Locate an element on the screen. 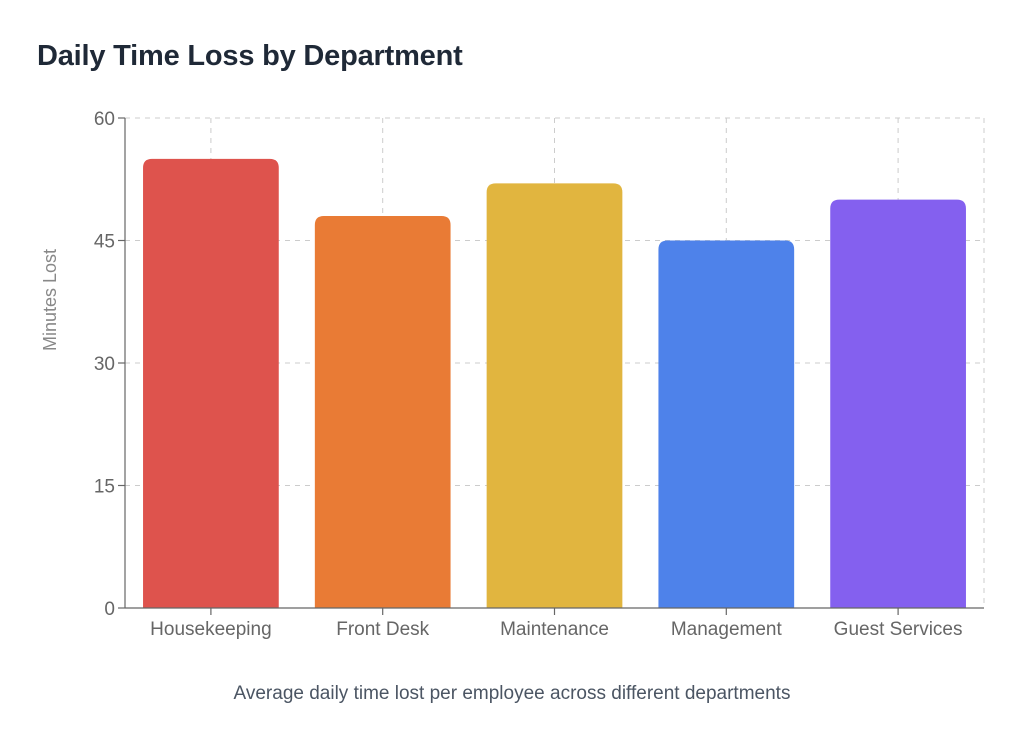 This screenshot has width=1024, height=742. y-axis-title: Minutes Lost is located at coordinates (50, 300).